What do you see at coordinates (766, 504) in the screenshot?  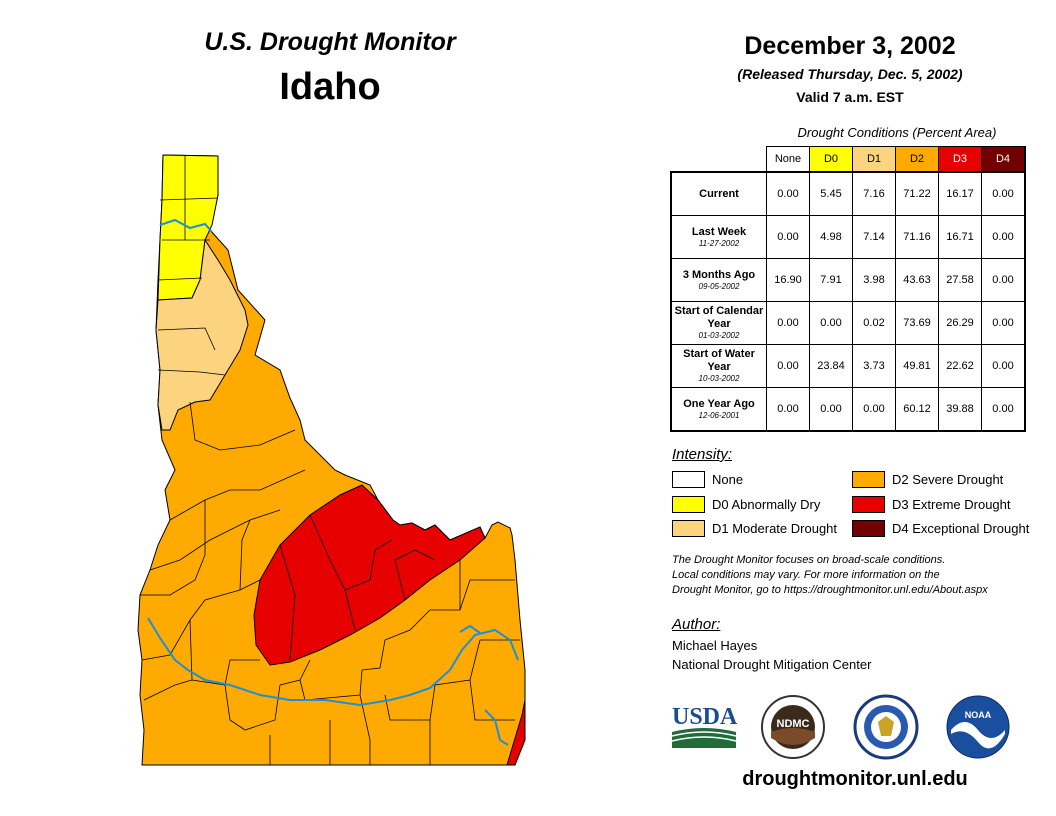 I see `legend-label: D0 Abnormally Dry` at bounding box center [766, 504].